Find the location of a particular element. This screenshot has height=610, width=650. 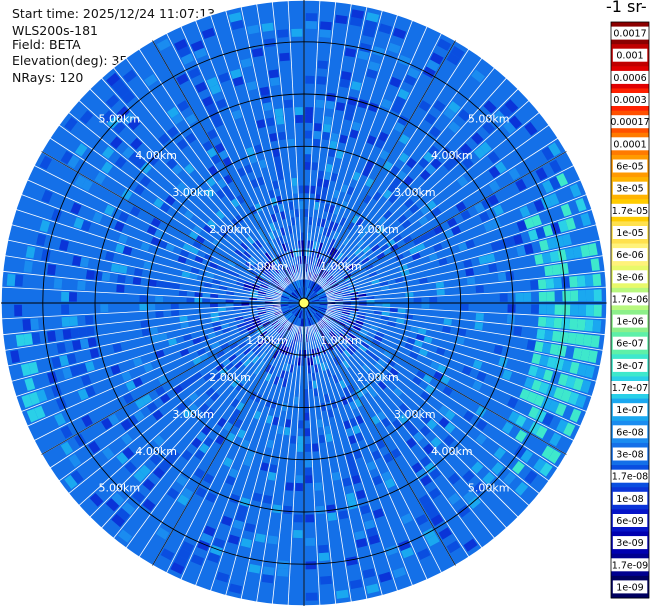

colorbar-label: 6e-06 is located at coordinates (629, 255).